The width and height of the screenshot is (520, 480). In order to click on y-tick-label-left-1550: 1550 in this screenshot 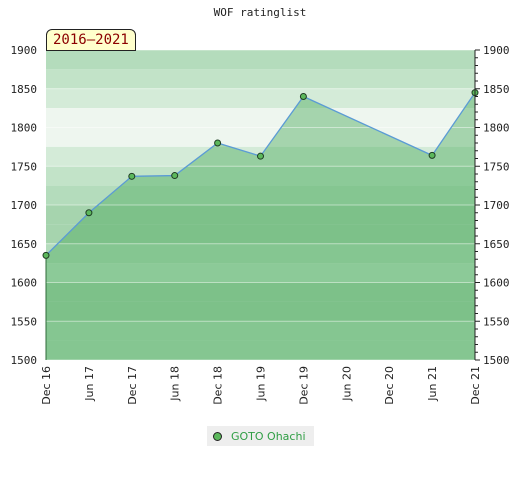, I will do `click(24, 321)`.